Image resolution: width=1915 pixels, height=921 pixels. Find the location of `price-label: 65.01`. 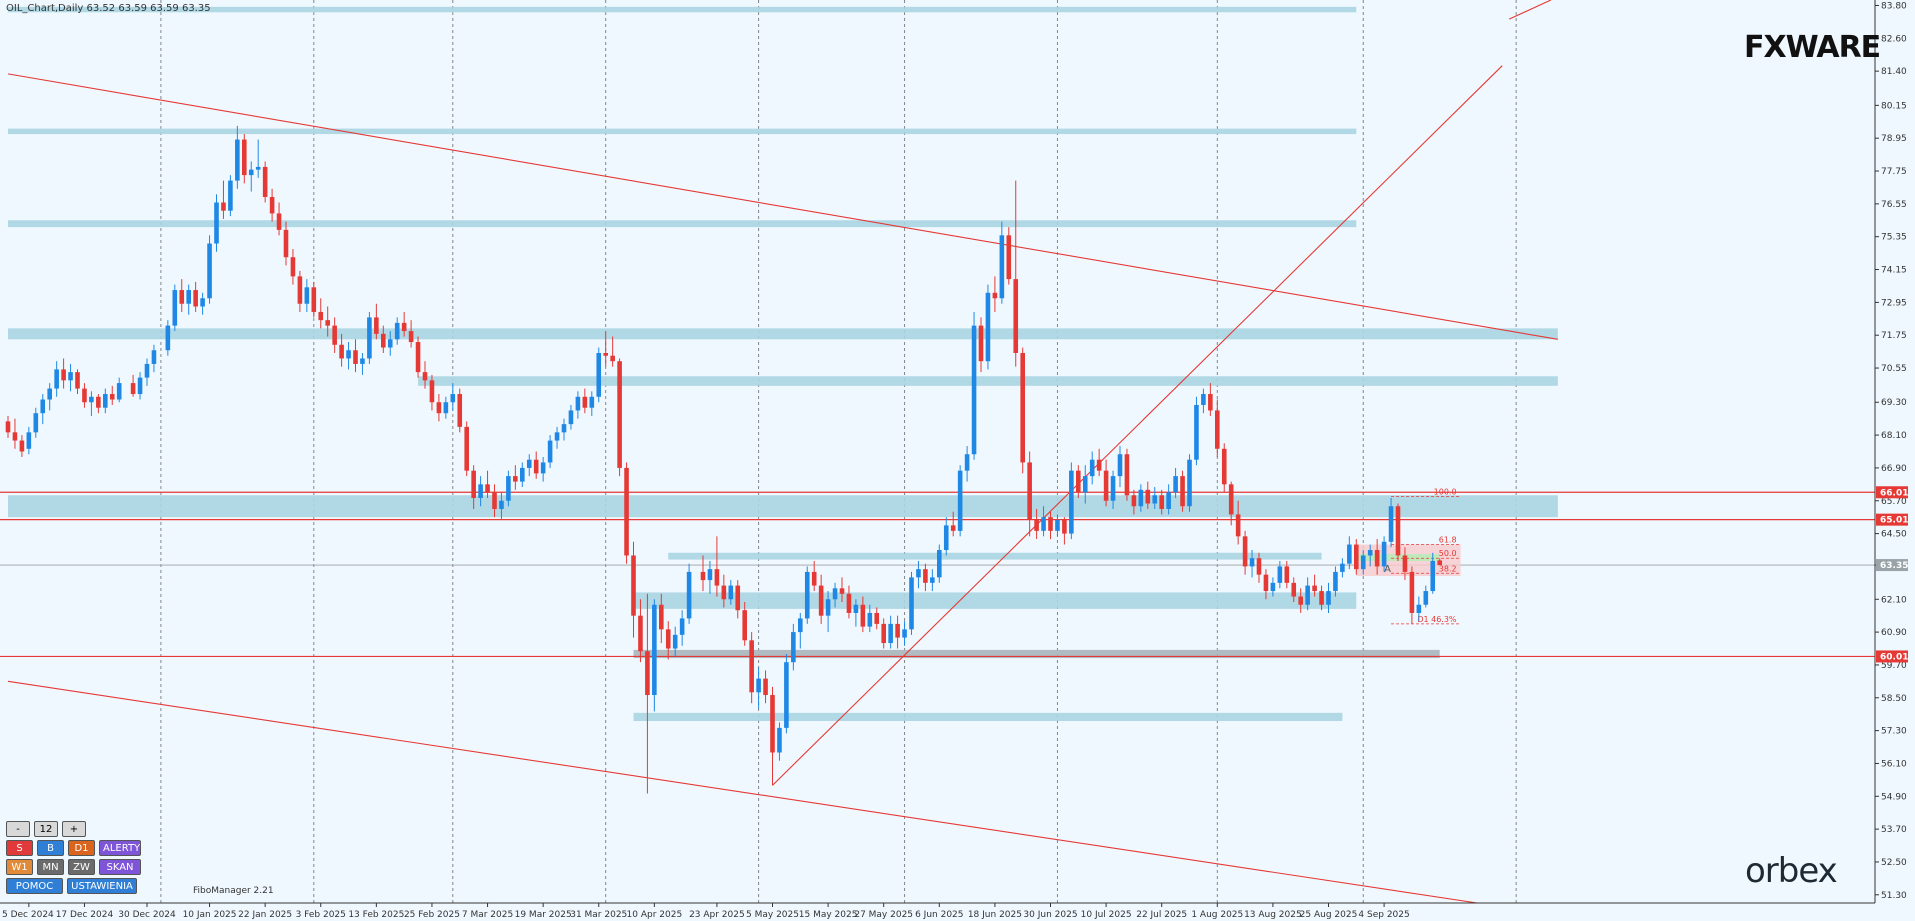

price-label: 65.01 is located at coordinates (1894, 521).